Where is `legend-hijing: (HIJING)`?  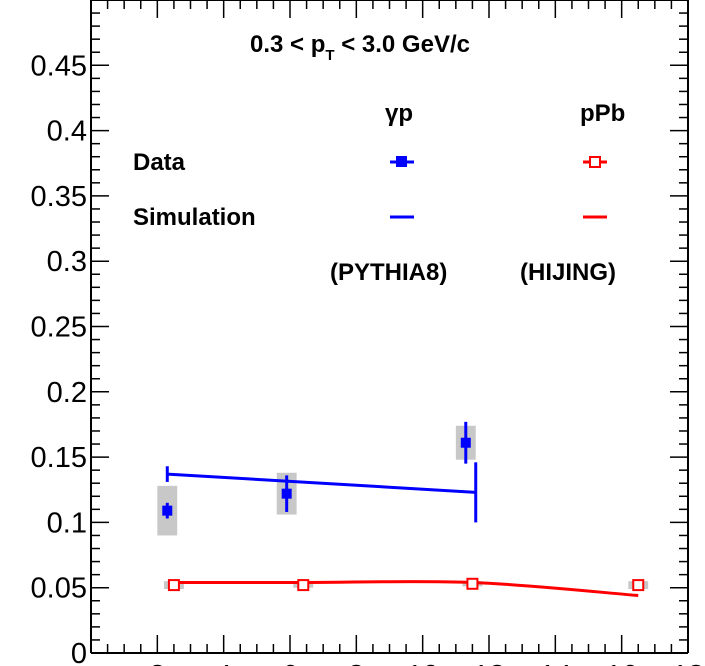
legend-hijing: (HIJING) is located at coordinates (568, 272).